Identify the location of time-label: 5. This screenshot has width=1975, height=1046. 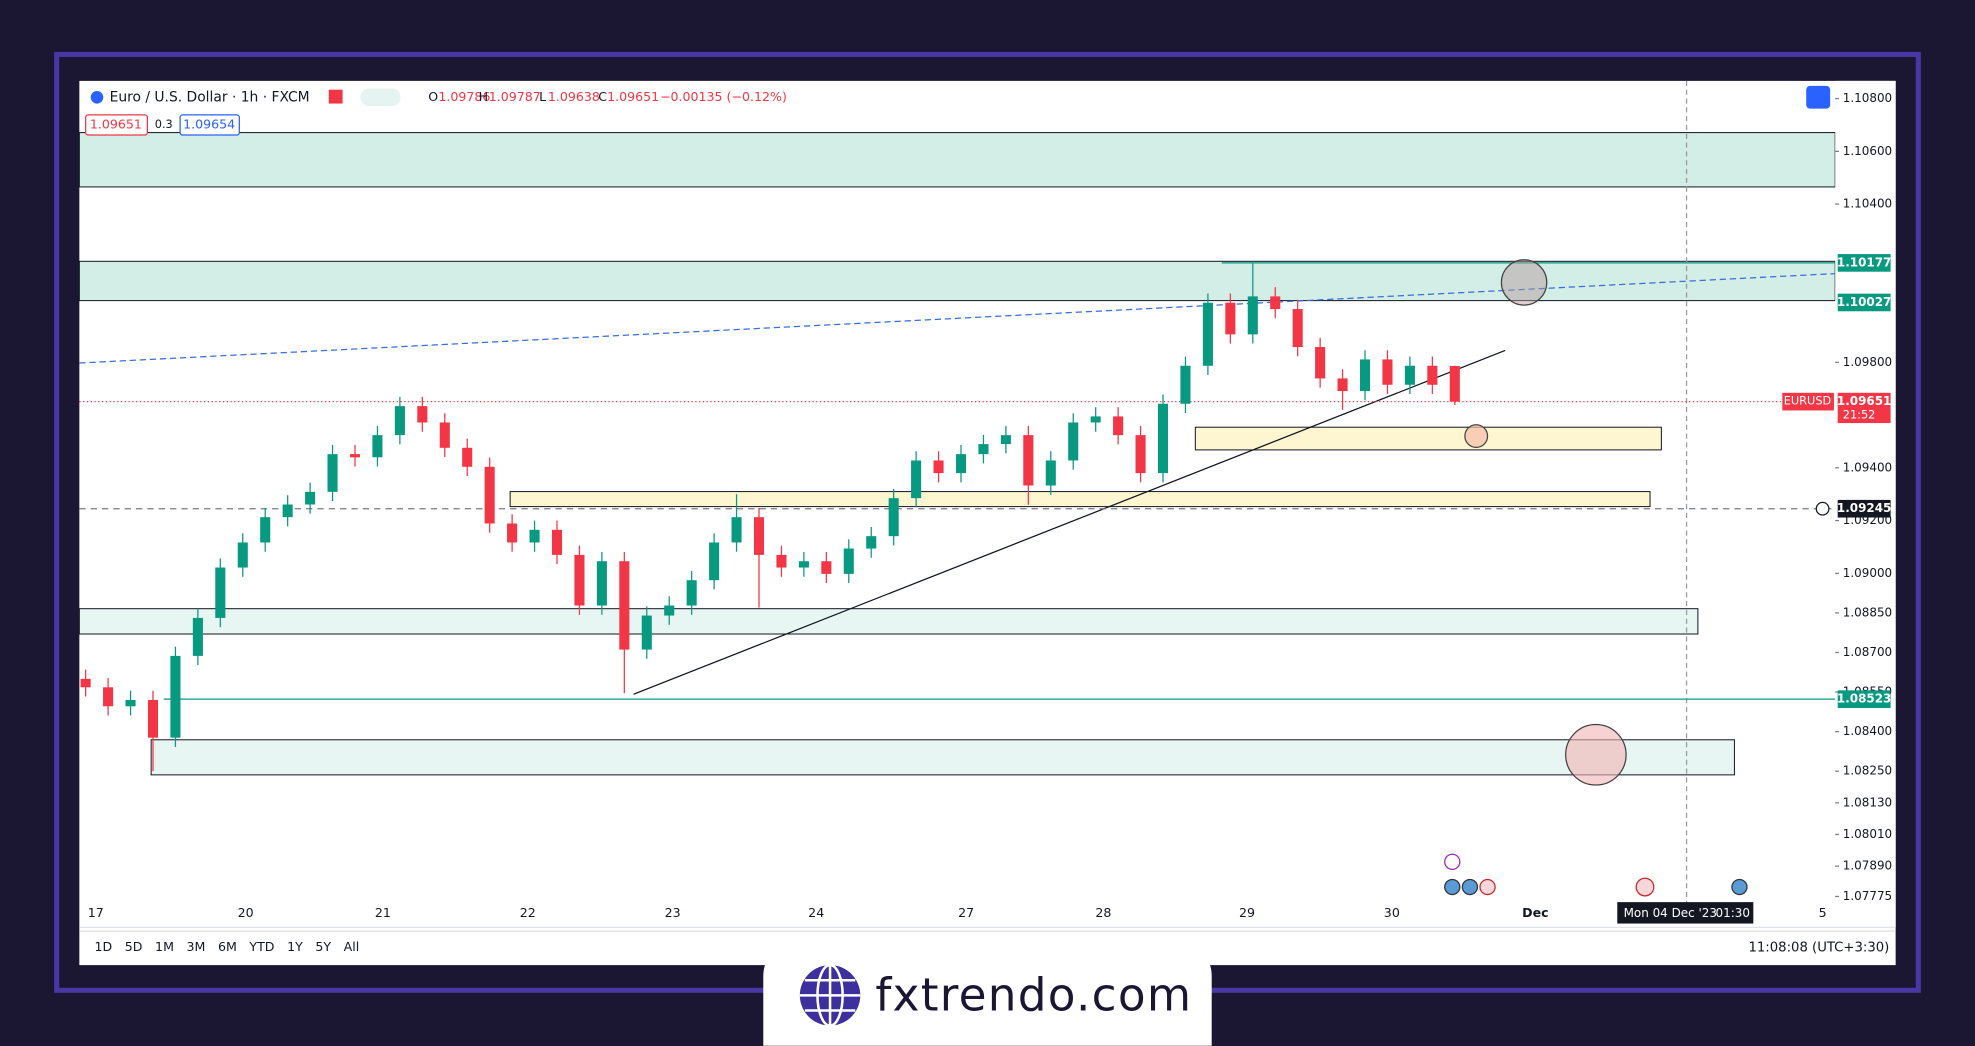
(1823, 912).